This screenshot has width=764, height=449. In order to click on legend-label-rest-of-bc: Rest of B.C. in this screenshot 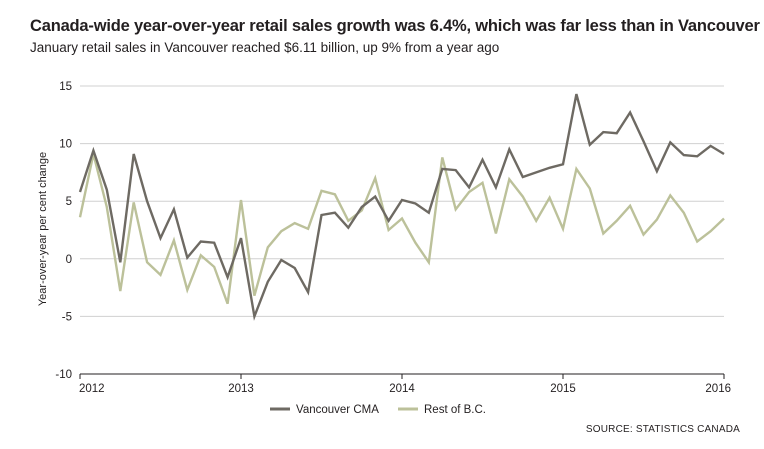, I will do `click(455, 410)`.